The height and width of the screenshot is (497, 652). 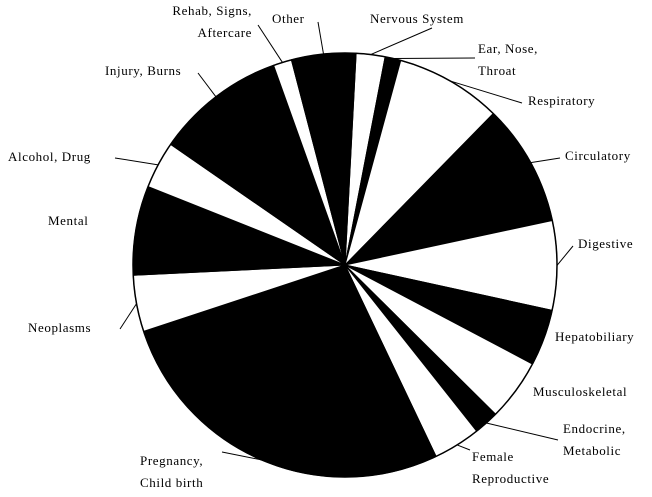 What do you see at coordinates (605, 243) in the screenshot?
I see `slice-label: Digestive` at bounding box center [605, 243].